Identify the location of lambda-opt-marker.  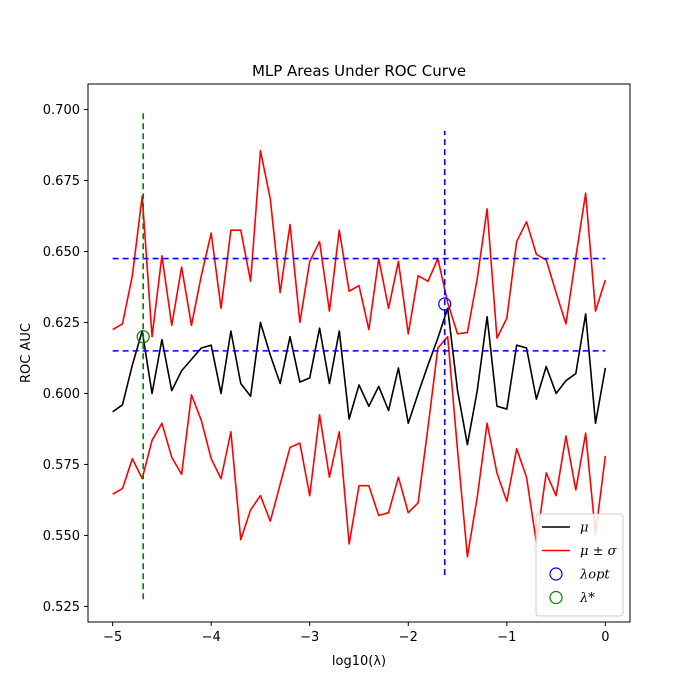
(445, 304).